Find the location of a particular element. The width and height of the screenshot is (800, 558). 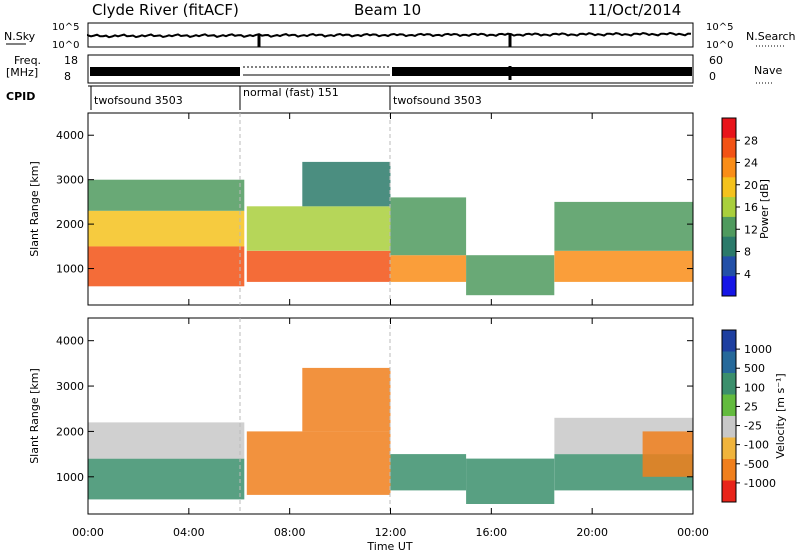

nsky-panel: N.Sky 10^5 10^0 10^5 10^0 N.Search is located at coordinates (400, 36).